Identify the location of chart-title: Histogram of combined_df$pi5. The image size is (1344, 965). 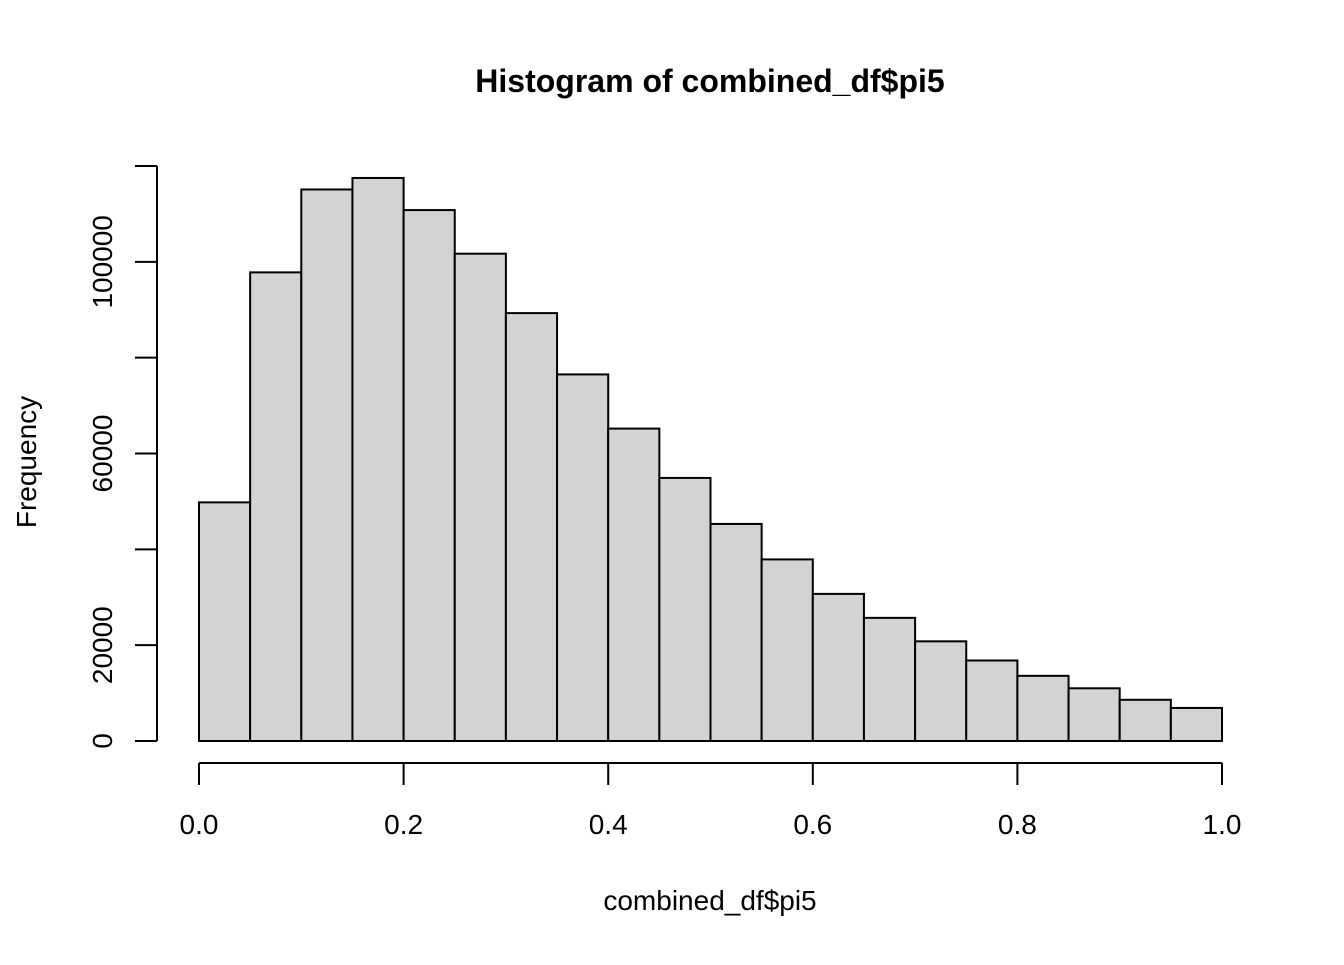
(709, 81).